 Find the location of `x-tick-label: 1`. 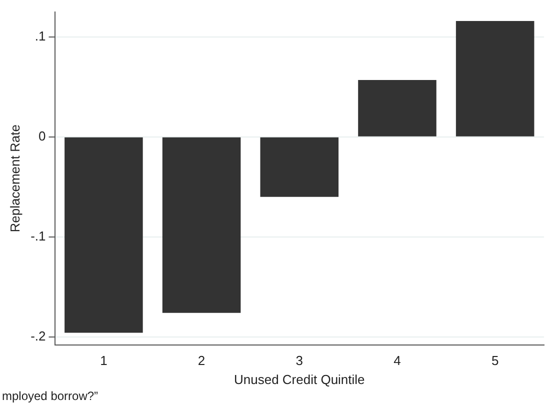

x-tick-label: 1 is located at coordinates (104, 360).